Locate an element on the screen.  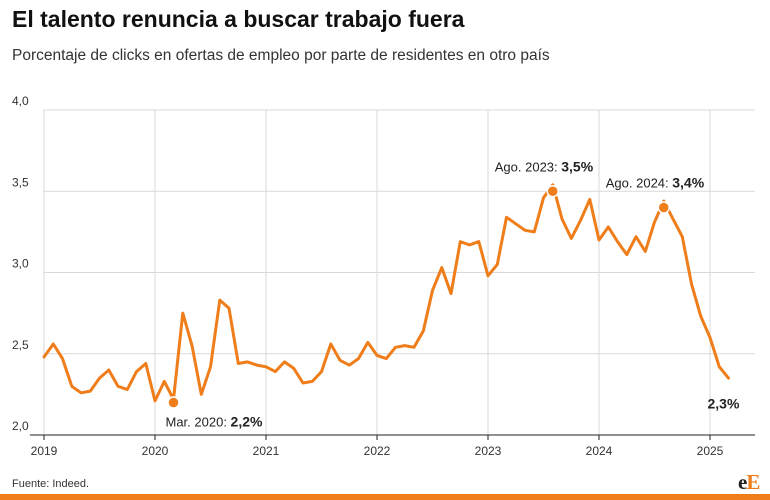
annotation-date: Ago. 2024: is located at coordinates (639, 183).